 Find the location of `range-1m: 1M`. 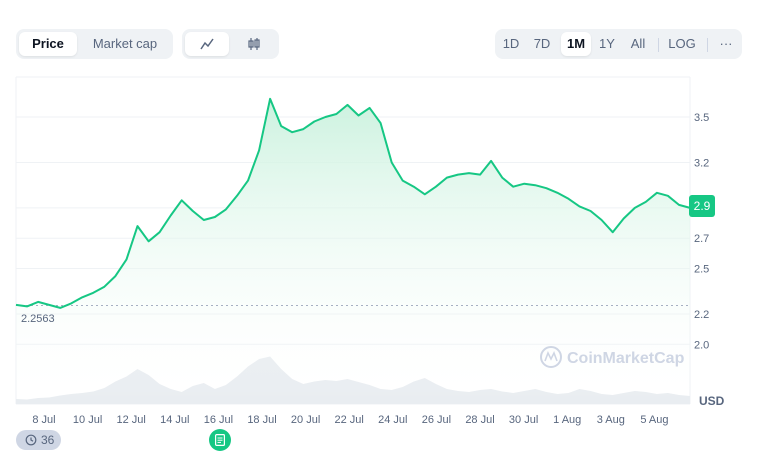

range-1m: 1M is located at coordinates (576, 44).